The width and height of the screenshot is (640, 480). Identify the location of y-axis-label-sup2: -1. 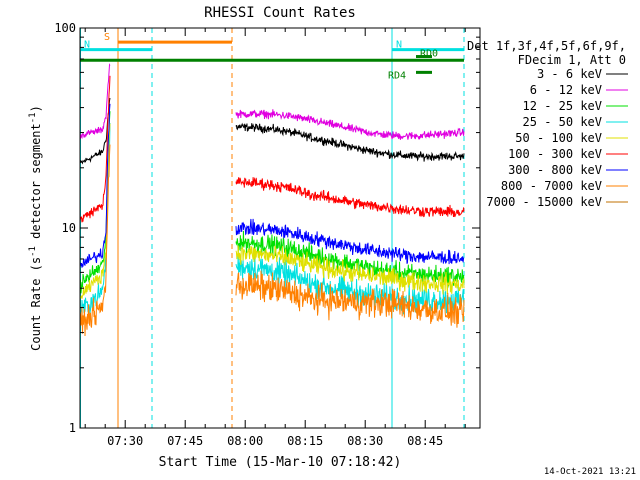
(33, 117).